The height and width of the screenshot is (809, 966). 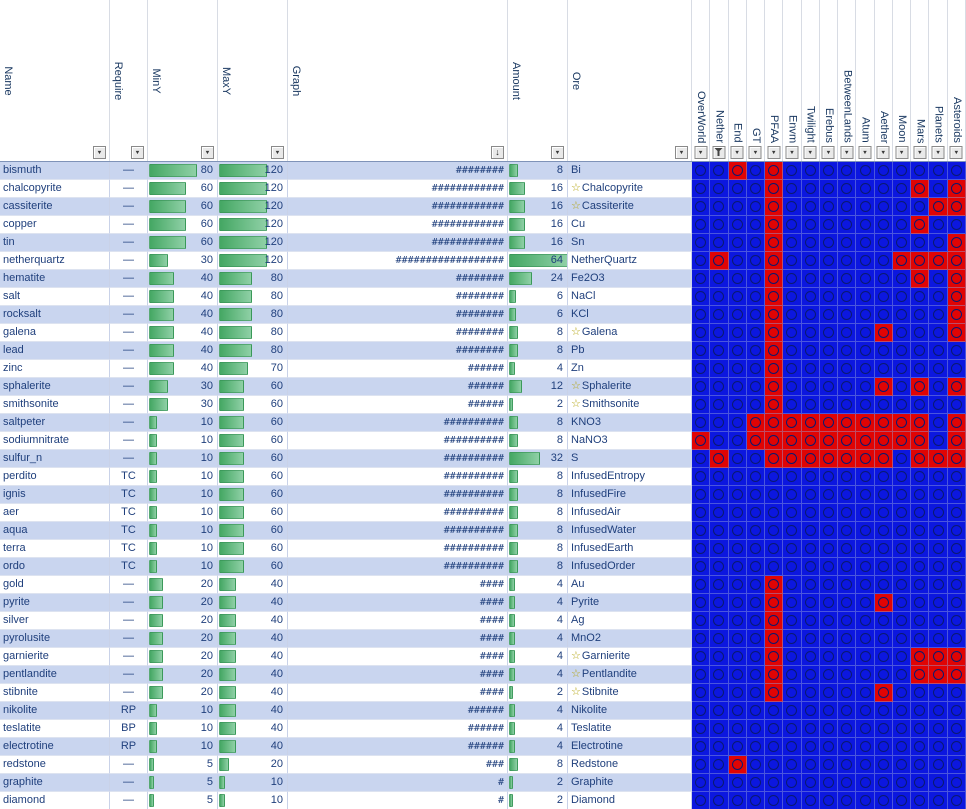 I want to click on cell-ore: KCl, so click(x=630, y=315).